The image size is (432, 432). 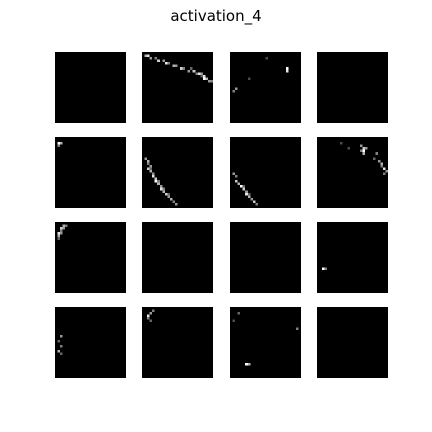 What do you see at coordinates (90, 172) in the screenshot?
I see `activation-tile-r1-c0` at bounding box center [90, 172].